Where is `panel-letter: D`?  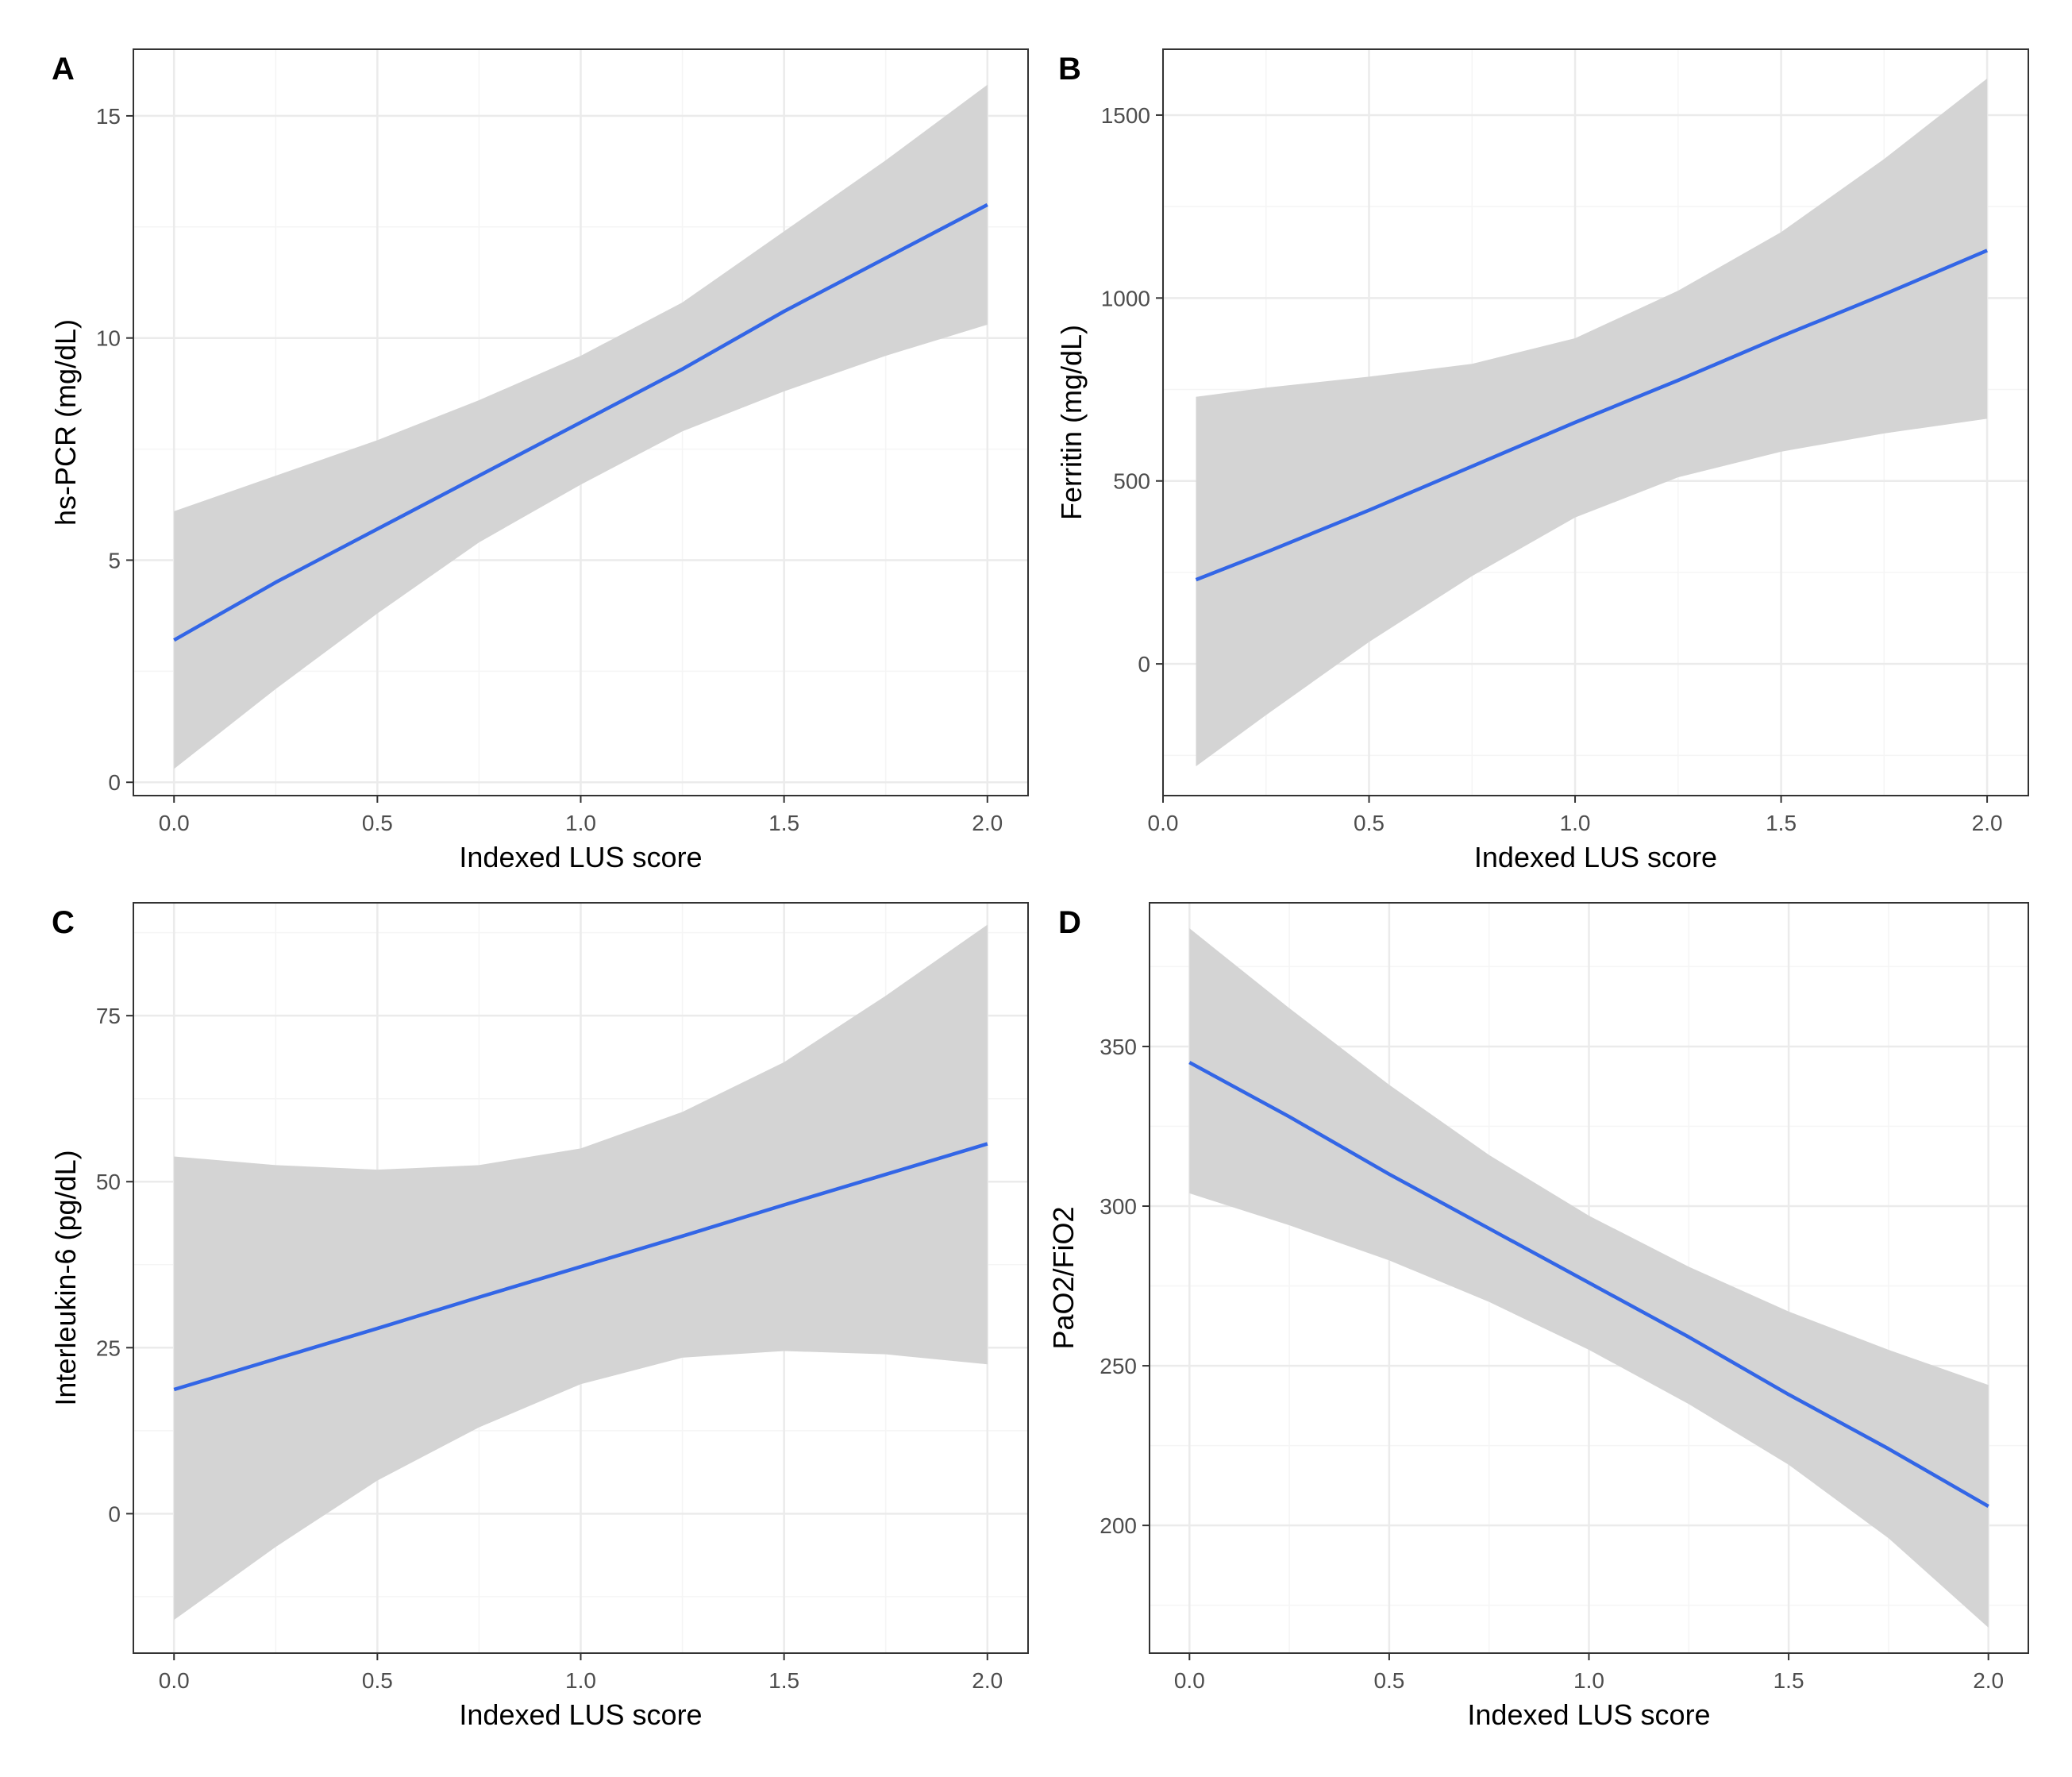 panel-letter: D is located at coordinates (1069, 923).